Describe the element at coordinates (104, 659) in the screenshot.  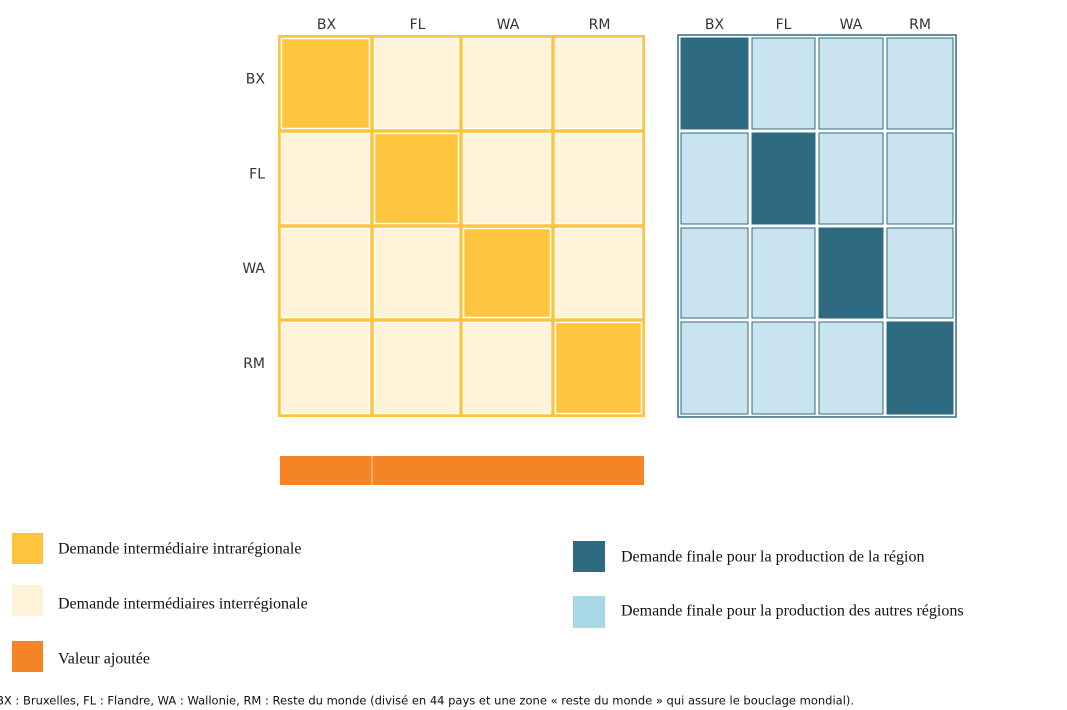
I see `legend-label: Valeur ajoutée` at that location.